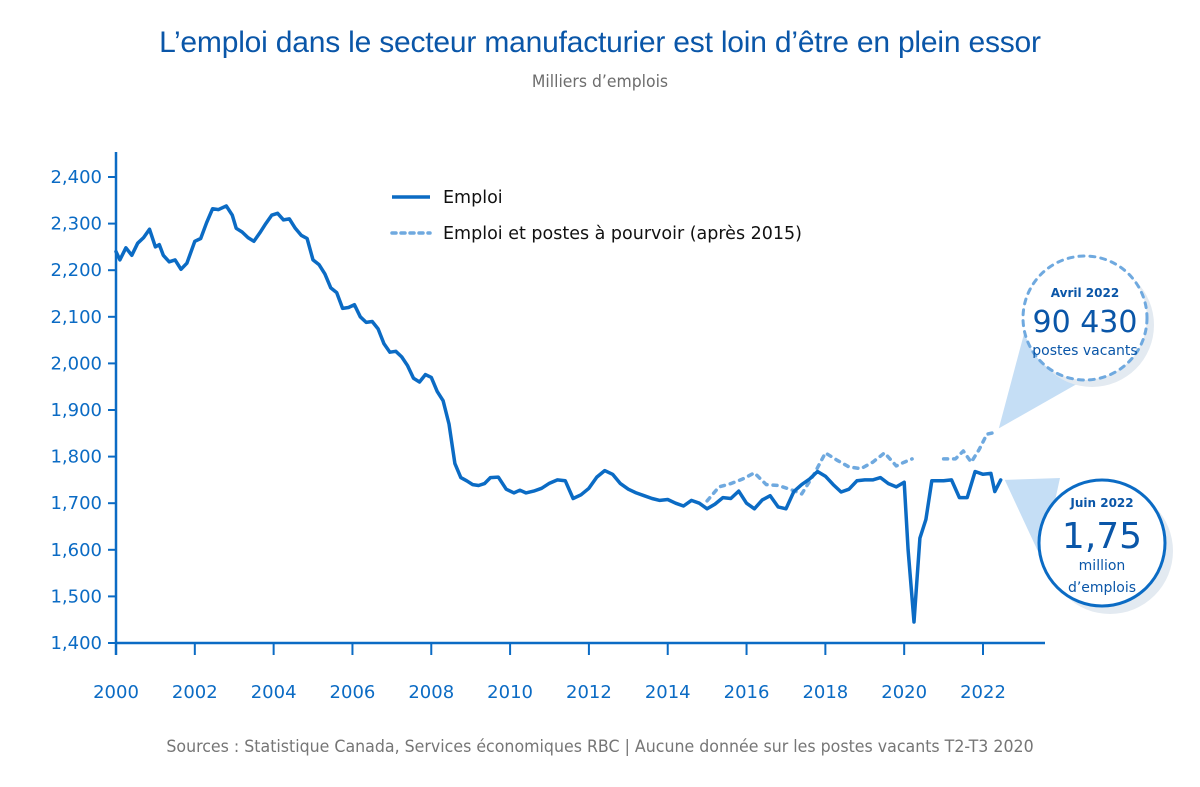  I want to click on x-tick-label: 2004, so click(274, 692).